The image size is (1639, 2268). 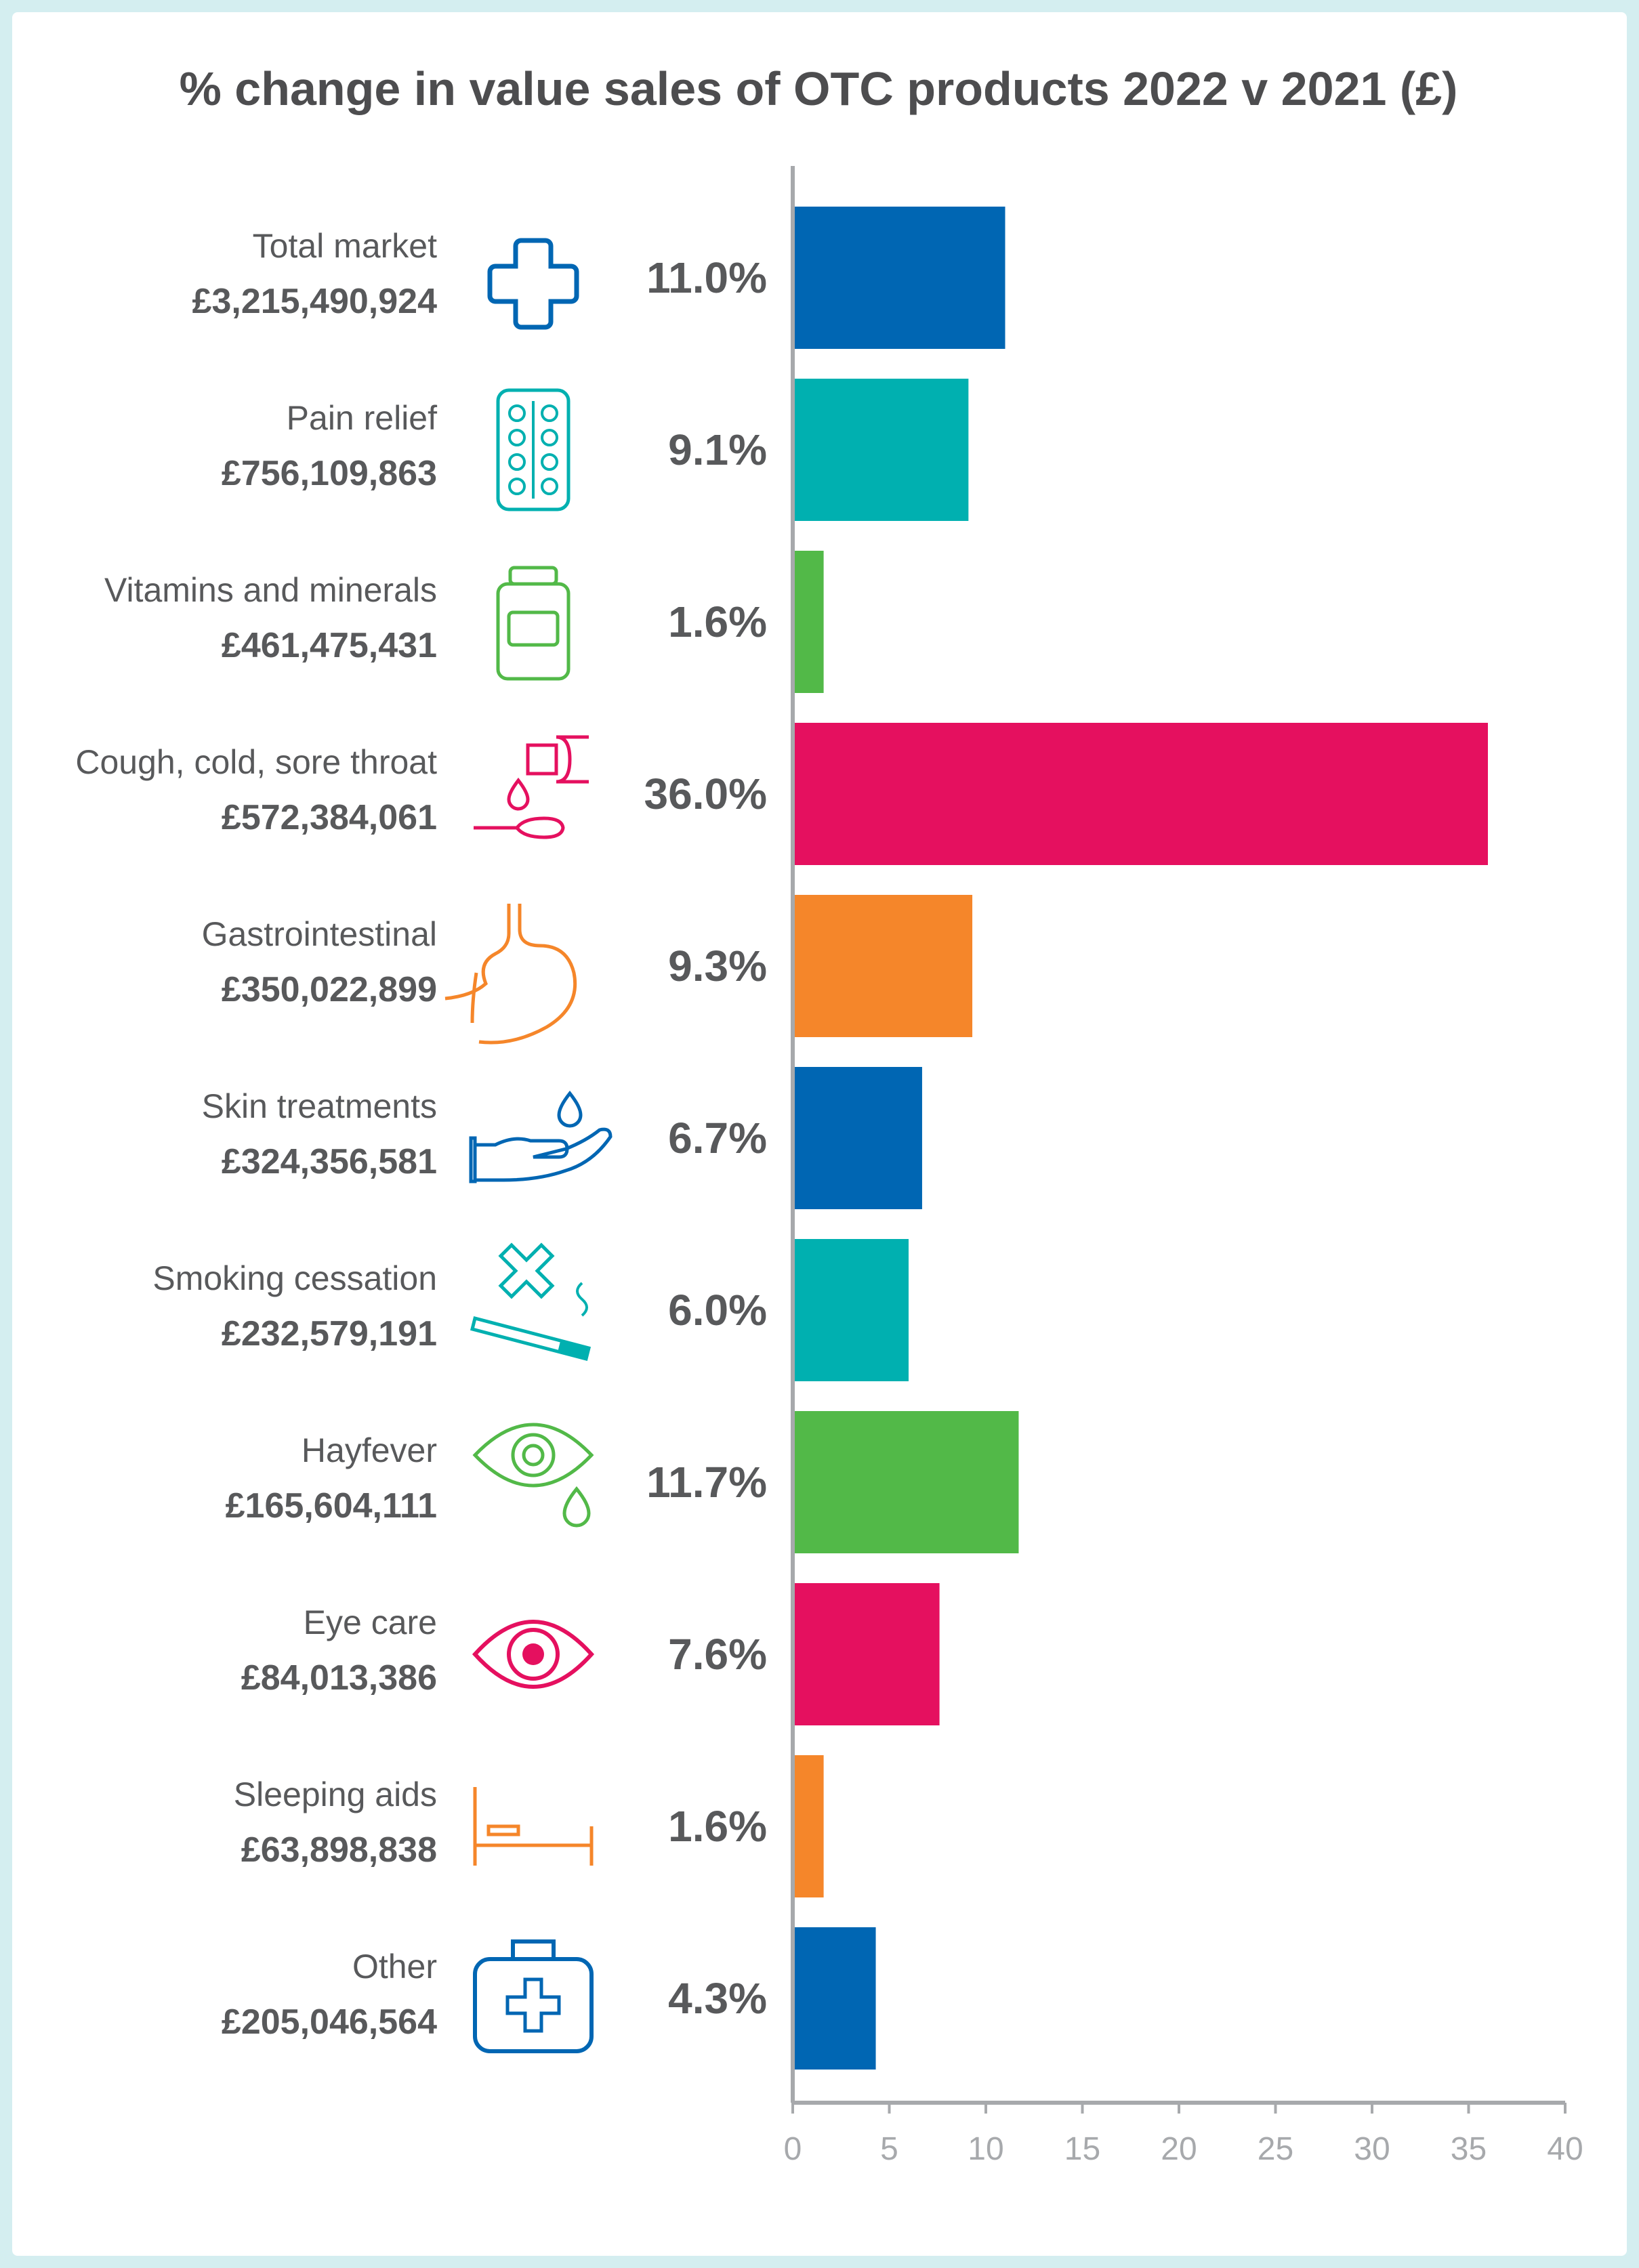 I want to click on category-sales-value: £324,356,581, so click(x=330, y=1161).